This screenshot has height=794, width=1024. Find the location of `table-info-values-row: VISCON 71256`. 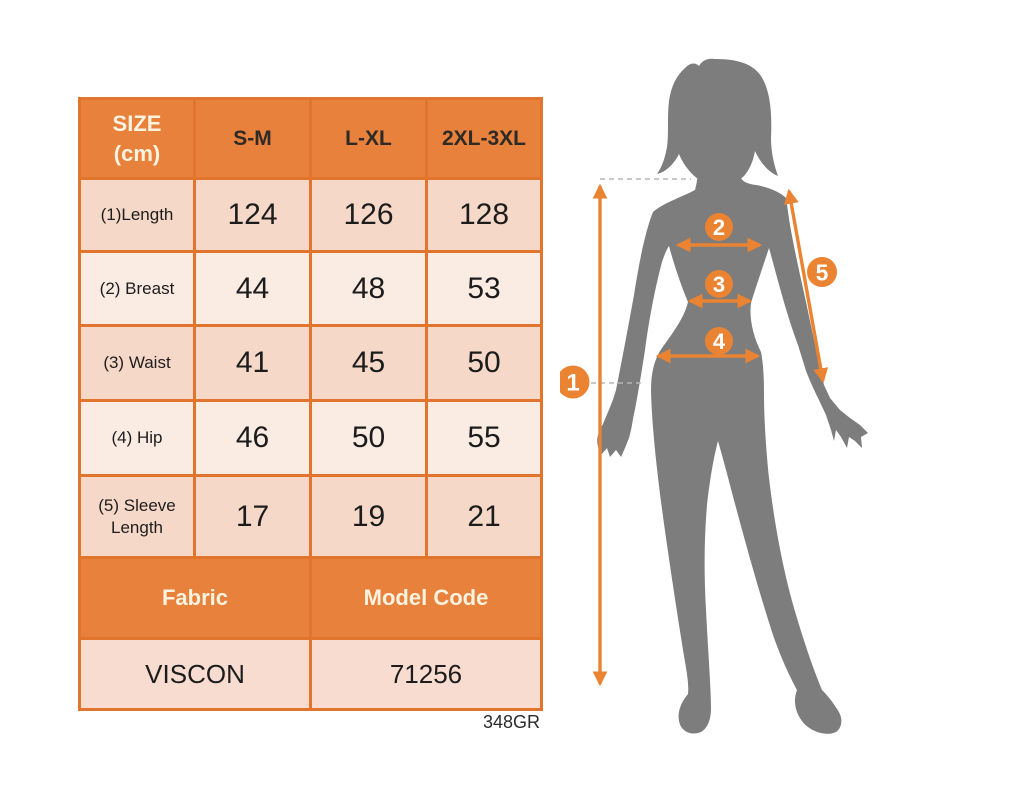

table-info-values-row: VISCON 71256 is located at coordinates (310, 674).